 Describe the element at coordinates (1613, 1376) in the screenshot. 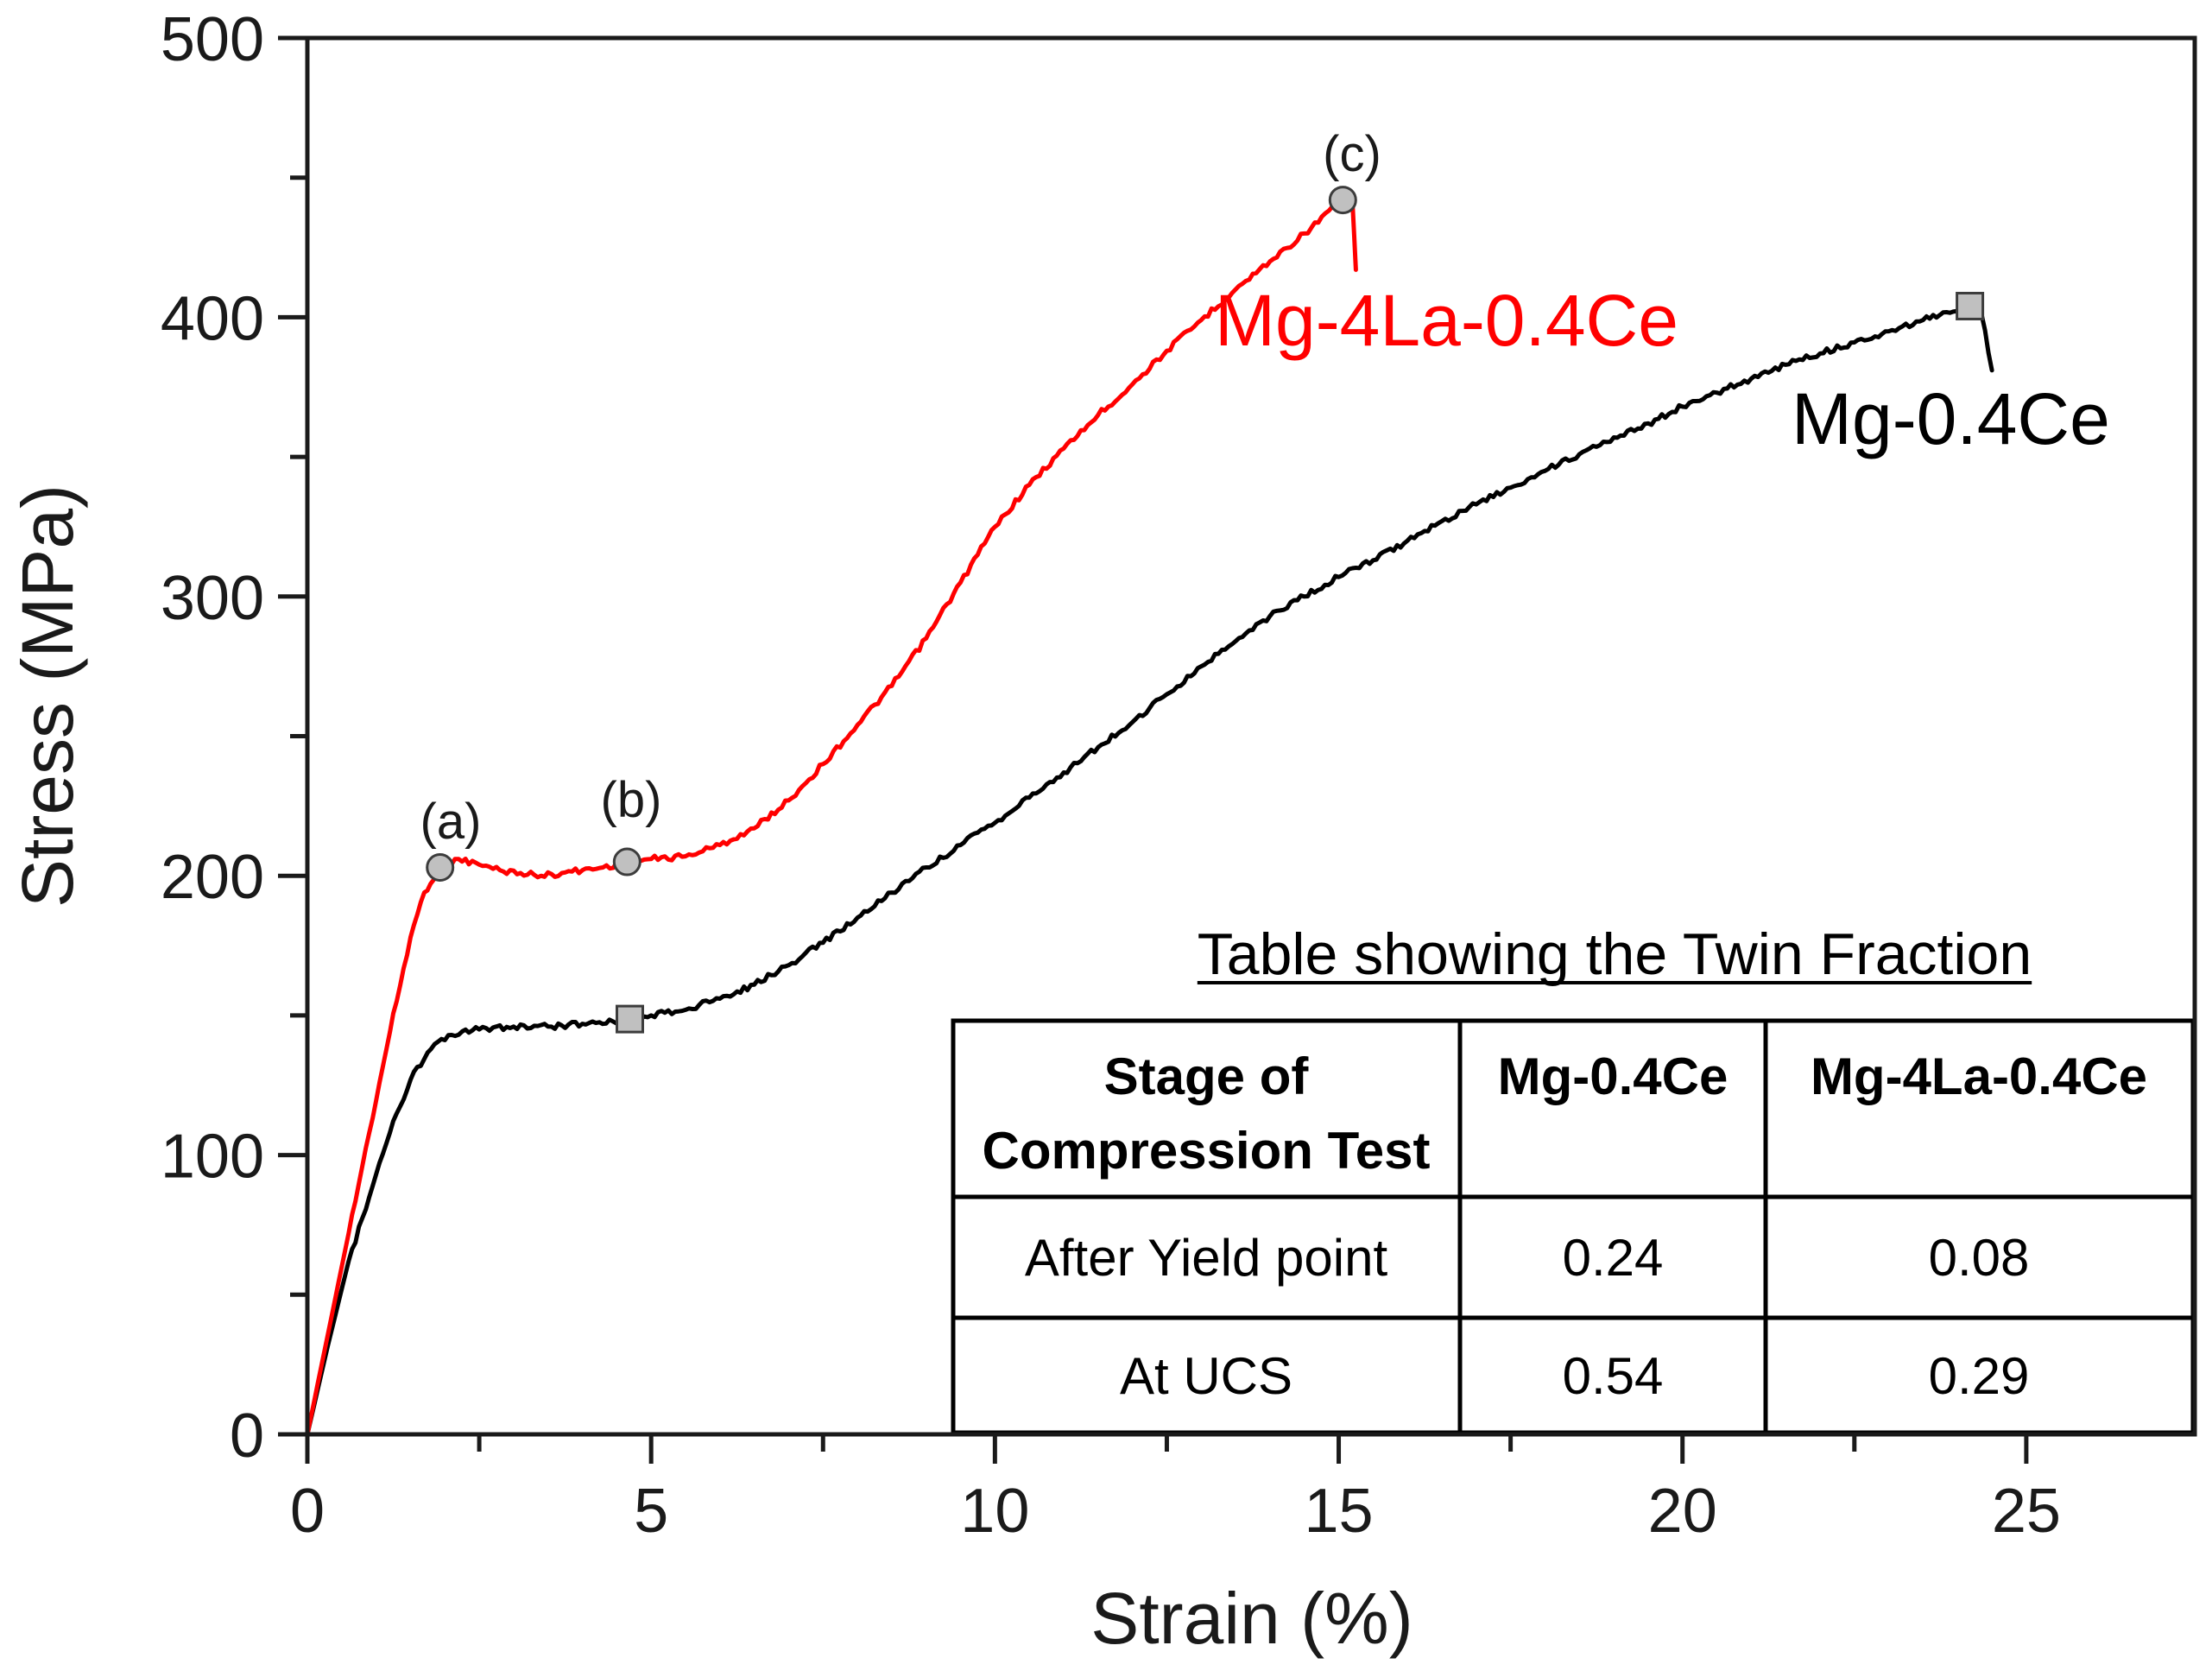

I see `table-cell-mg-0.4ce-row2: 0.54` at that location.